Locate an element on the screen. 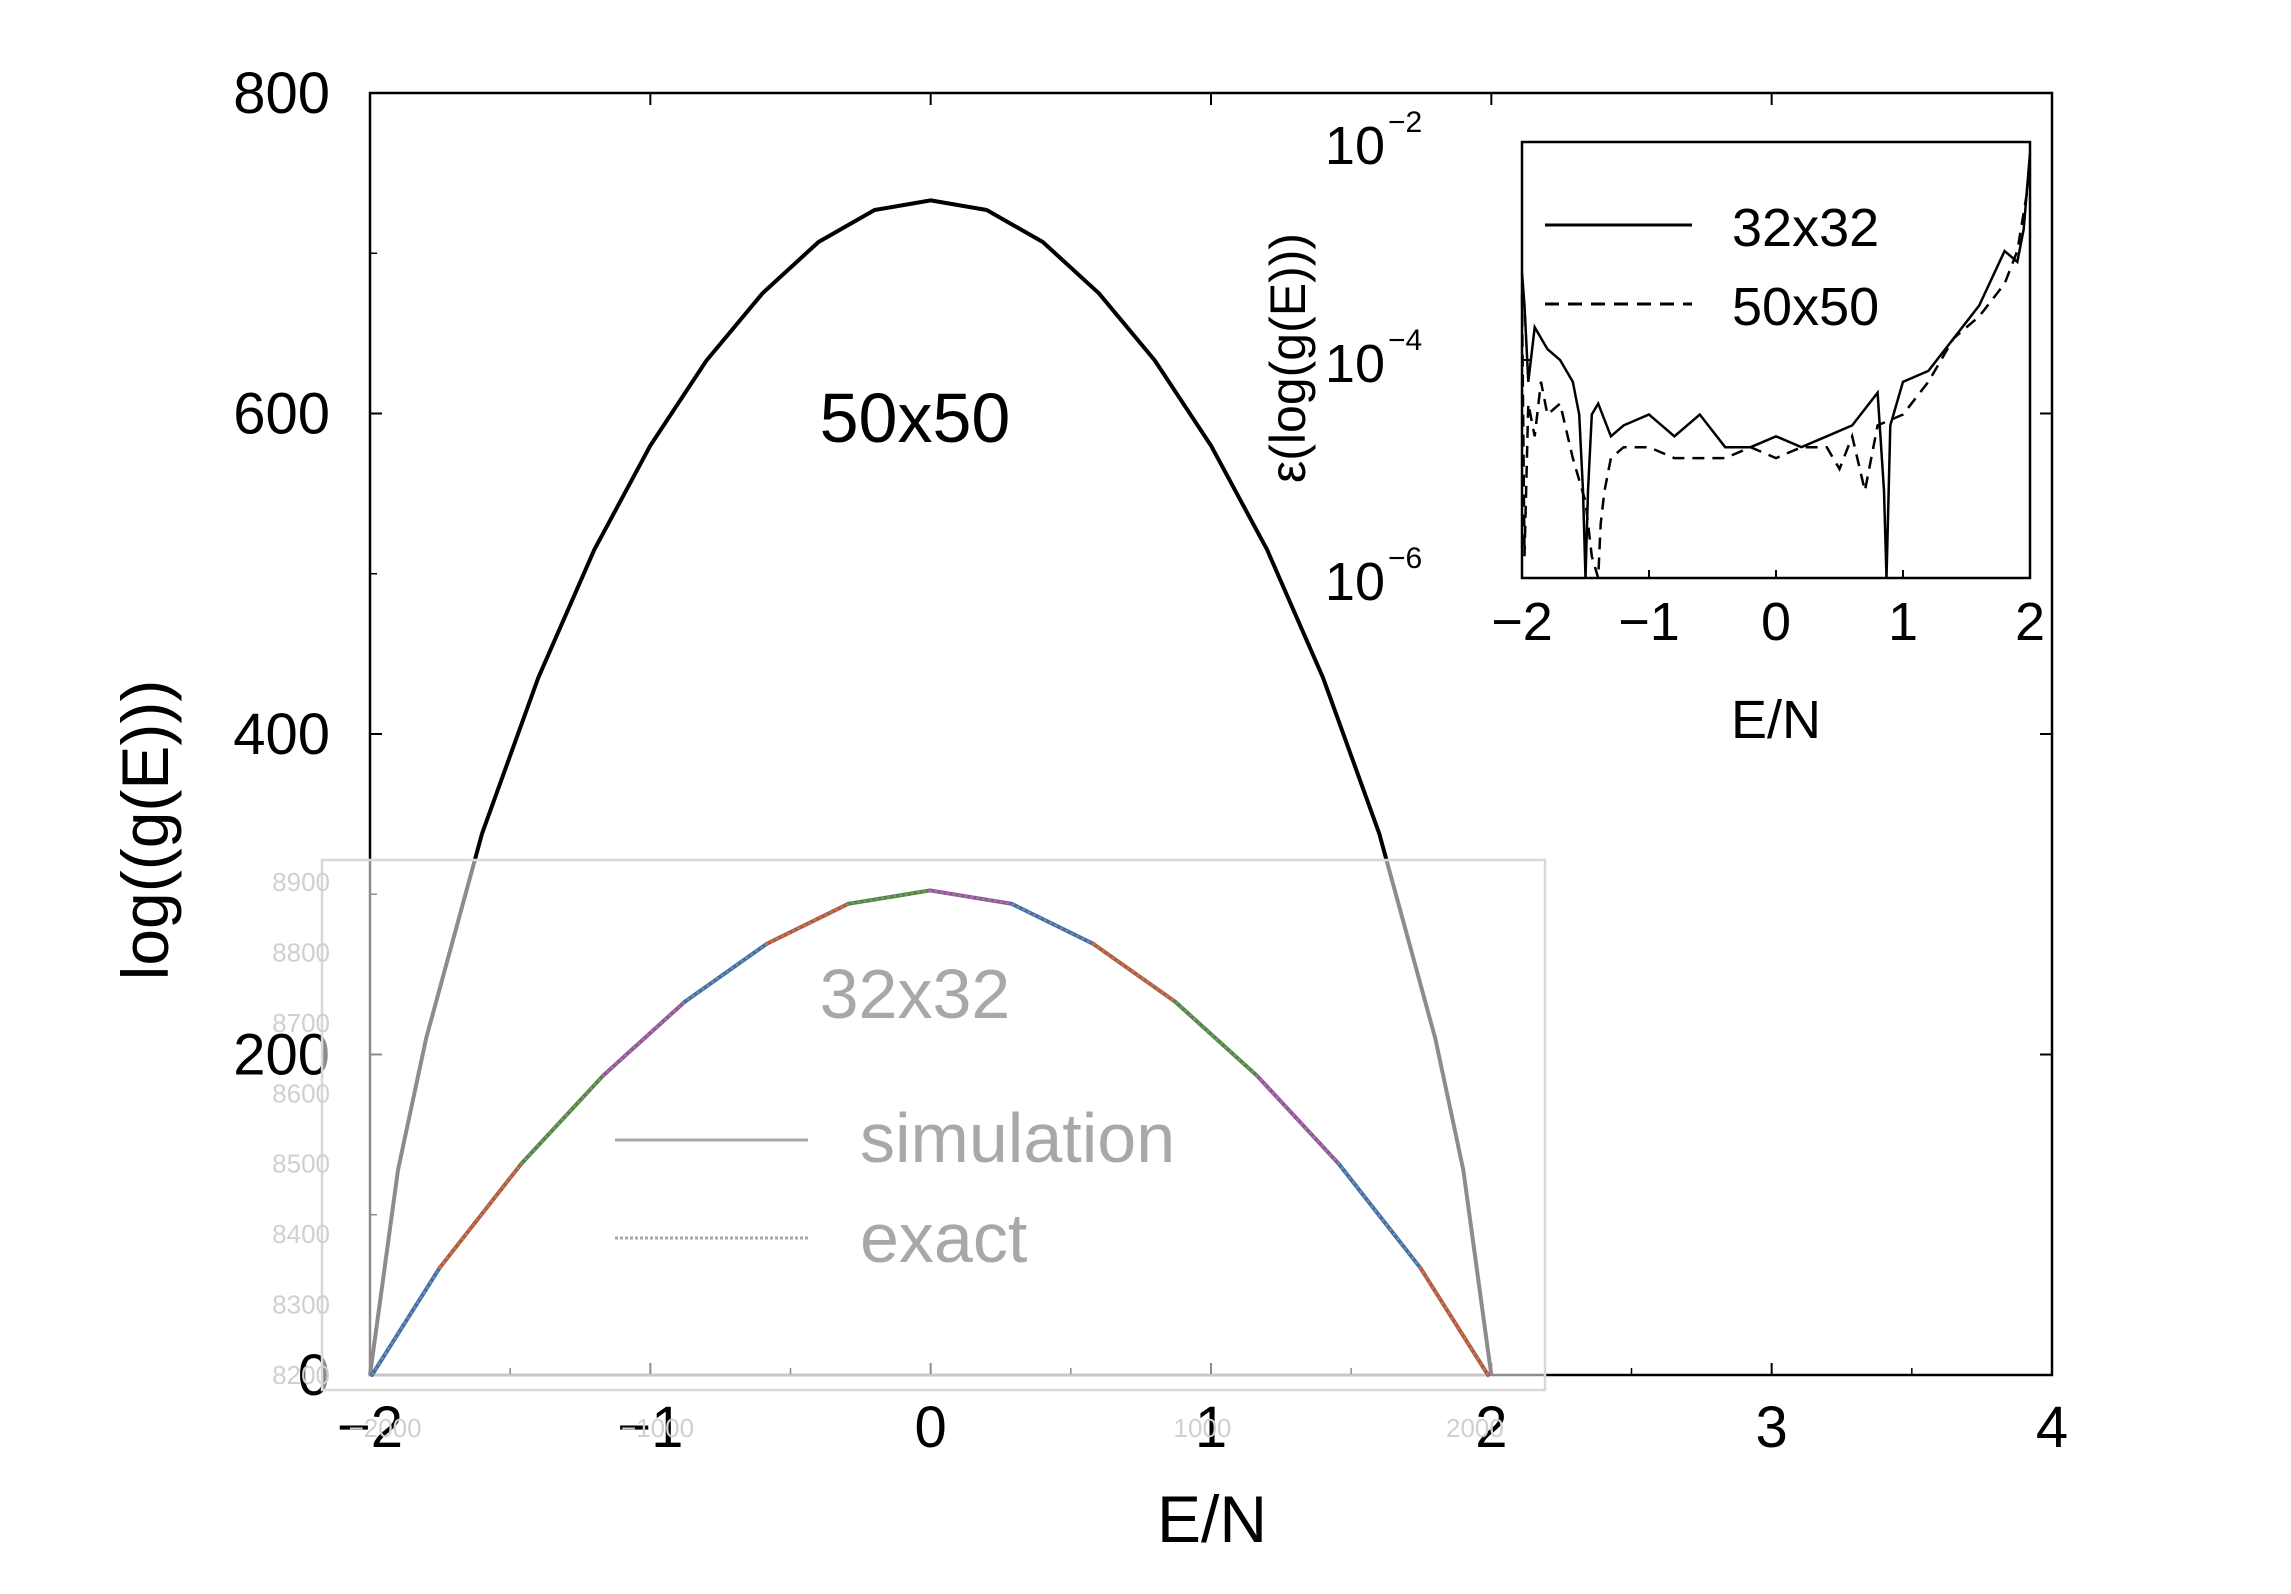 The height and width of the screenshot is (1594, 2291). overlay-y-tick-label: 8700 is located at coordinates (301, 1023).